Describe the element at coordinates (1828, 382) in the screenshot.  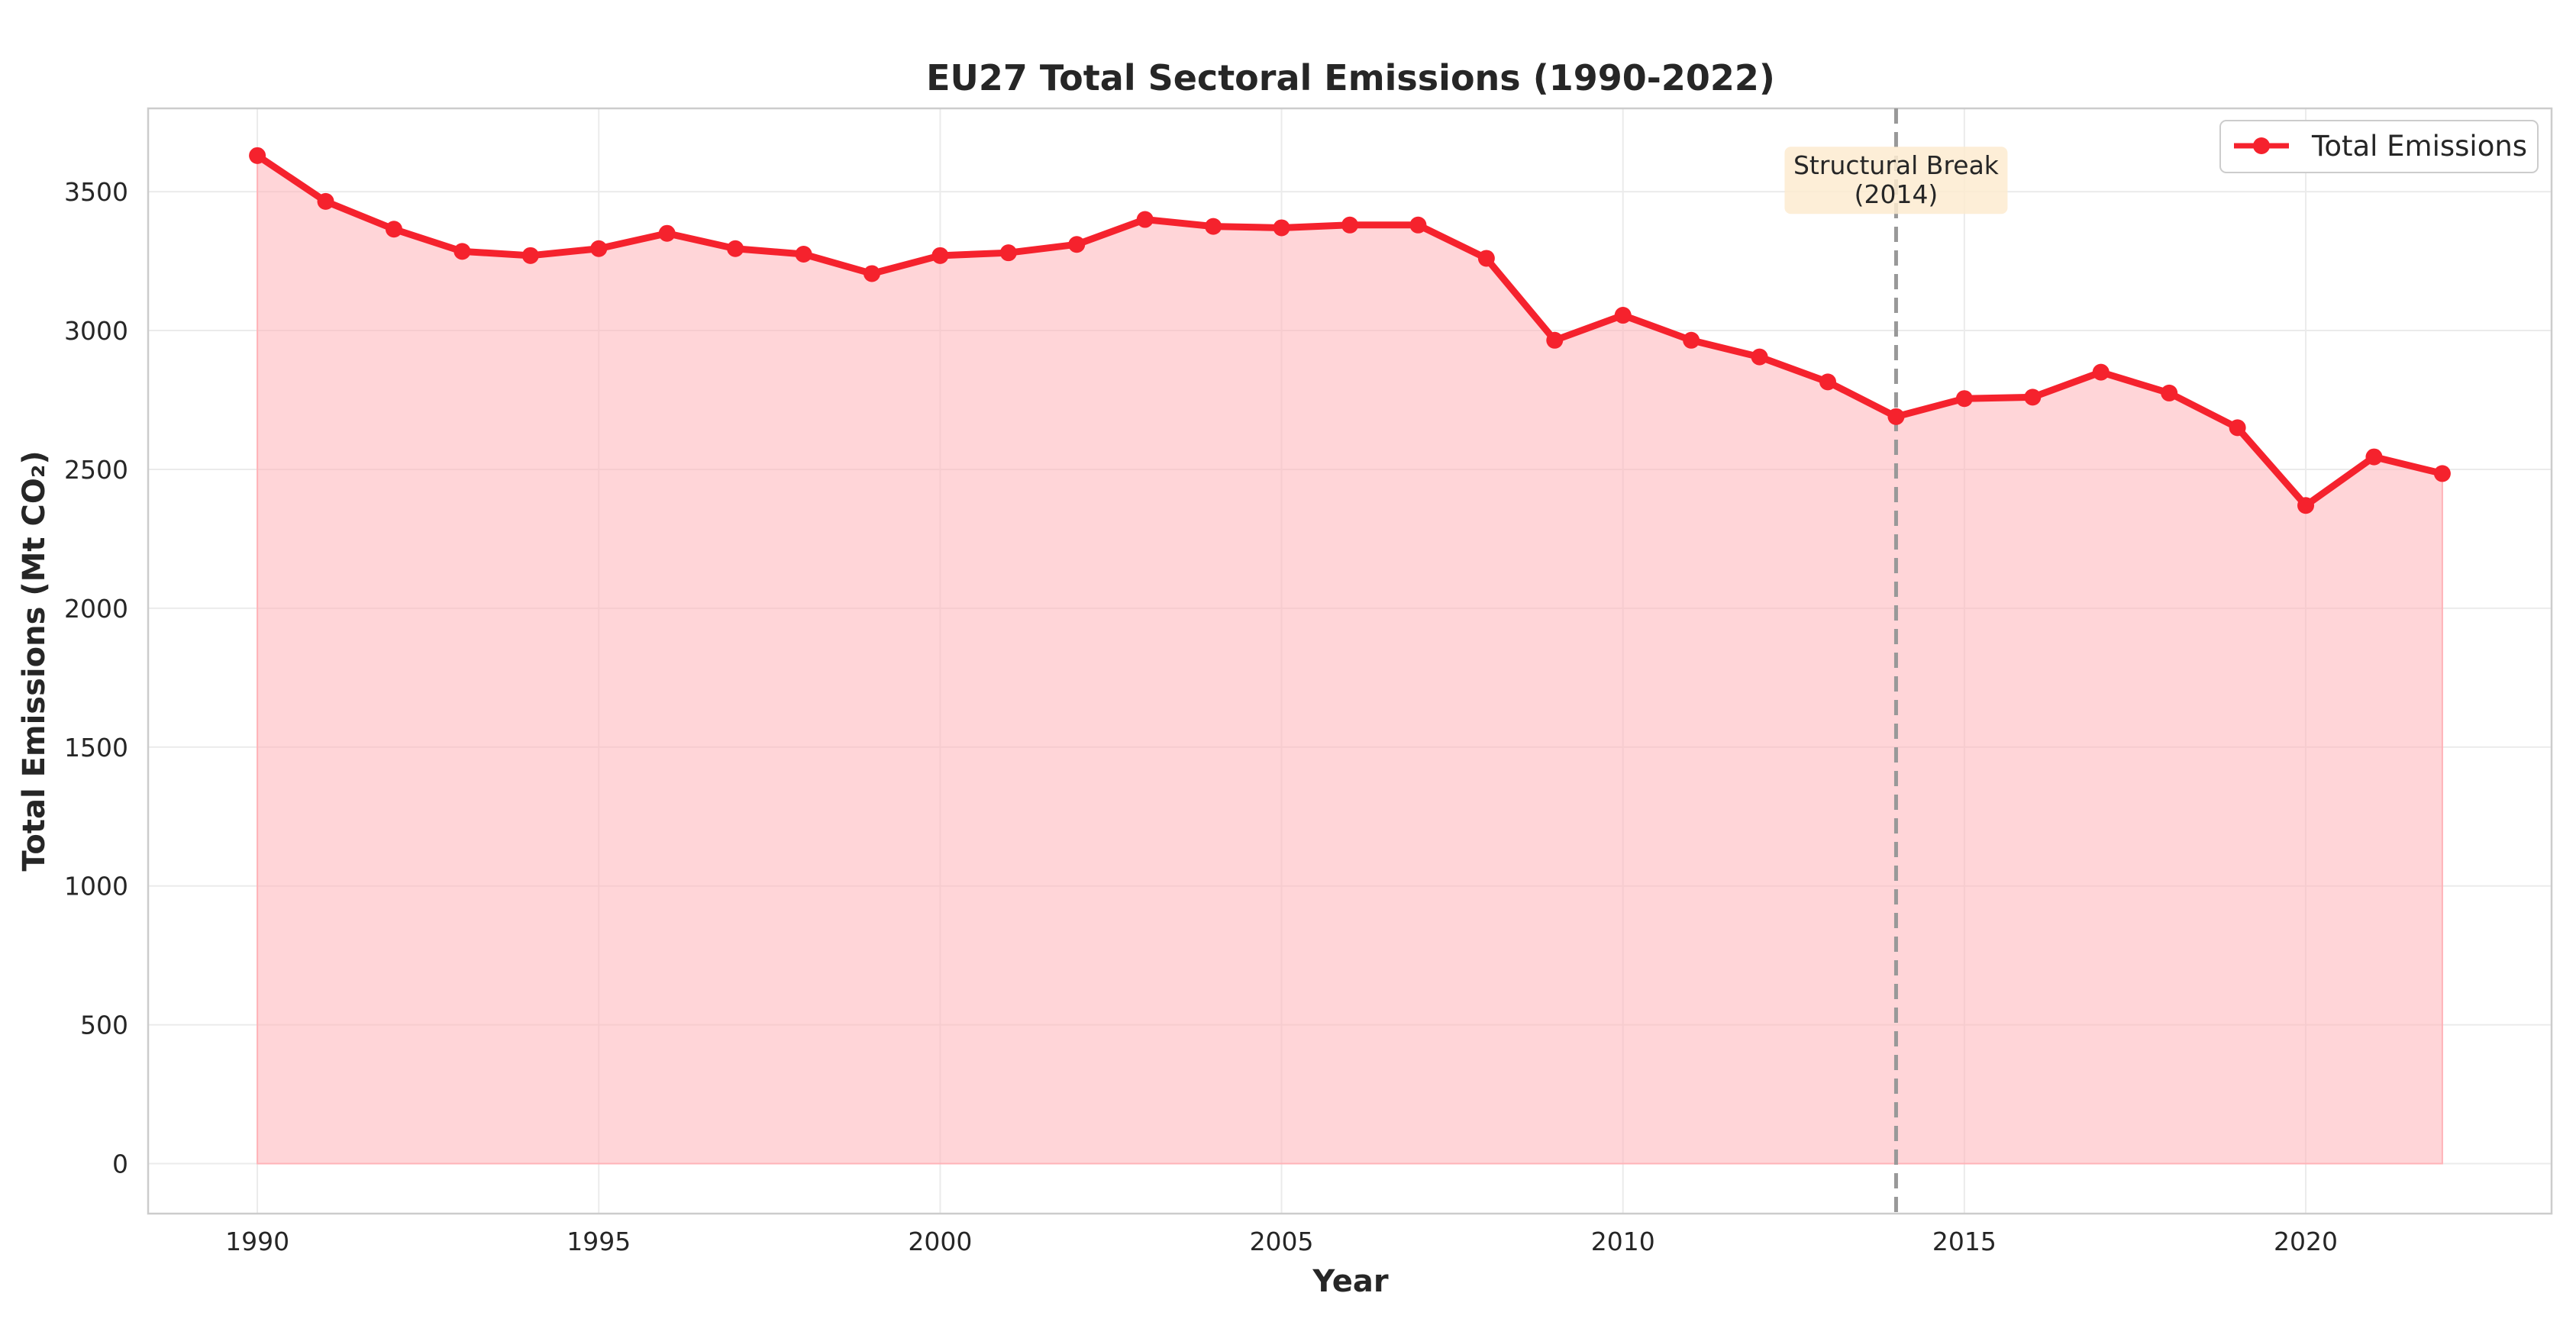
I see `data-point-2013` at that location.